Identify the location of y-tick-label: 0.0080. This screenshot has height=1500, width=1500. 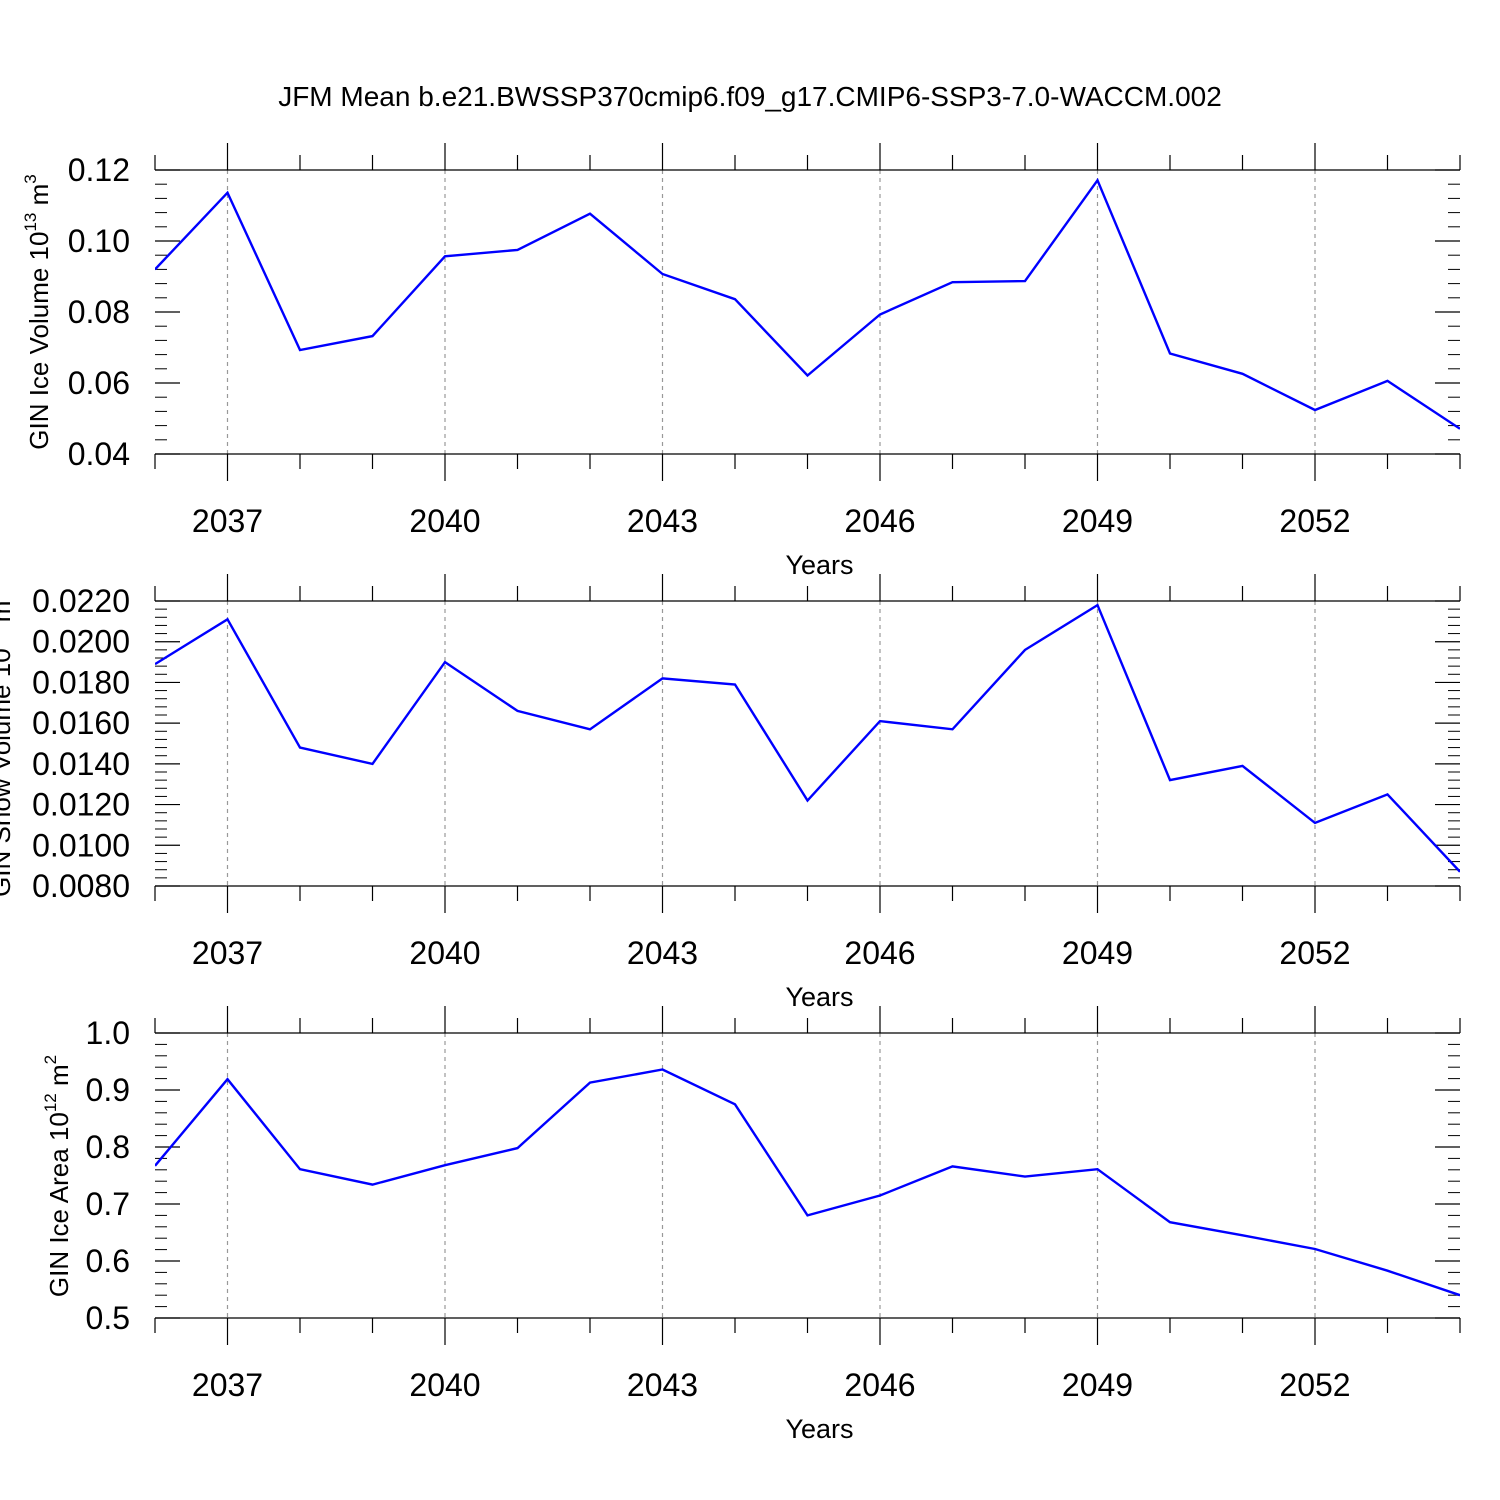
(81, 886).